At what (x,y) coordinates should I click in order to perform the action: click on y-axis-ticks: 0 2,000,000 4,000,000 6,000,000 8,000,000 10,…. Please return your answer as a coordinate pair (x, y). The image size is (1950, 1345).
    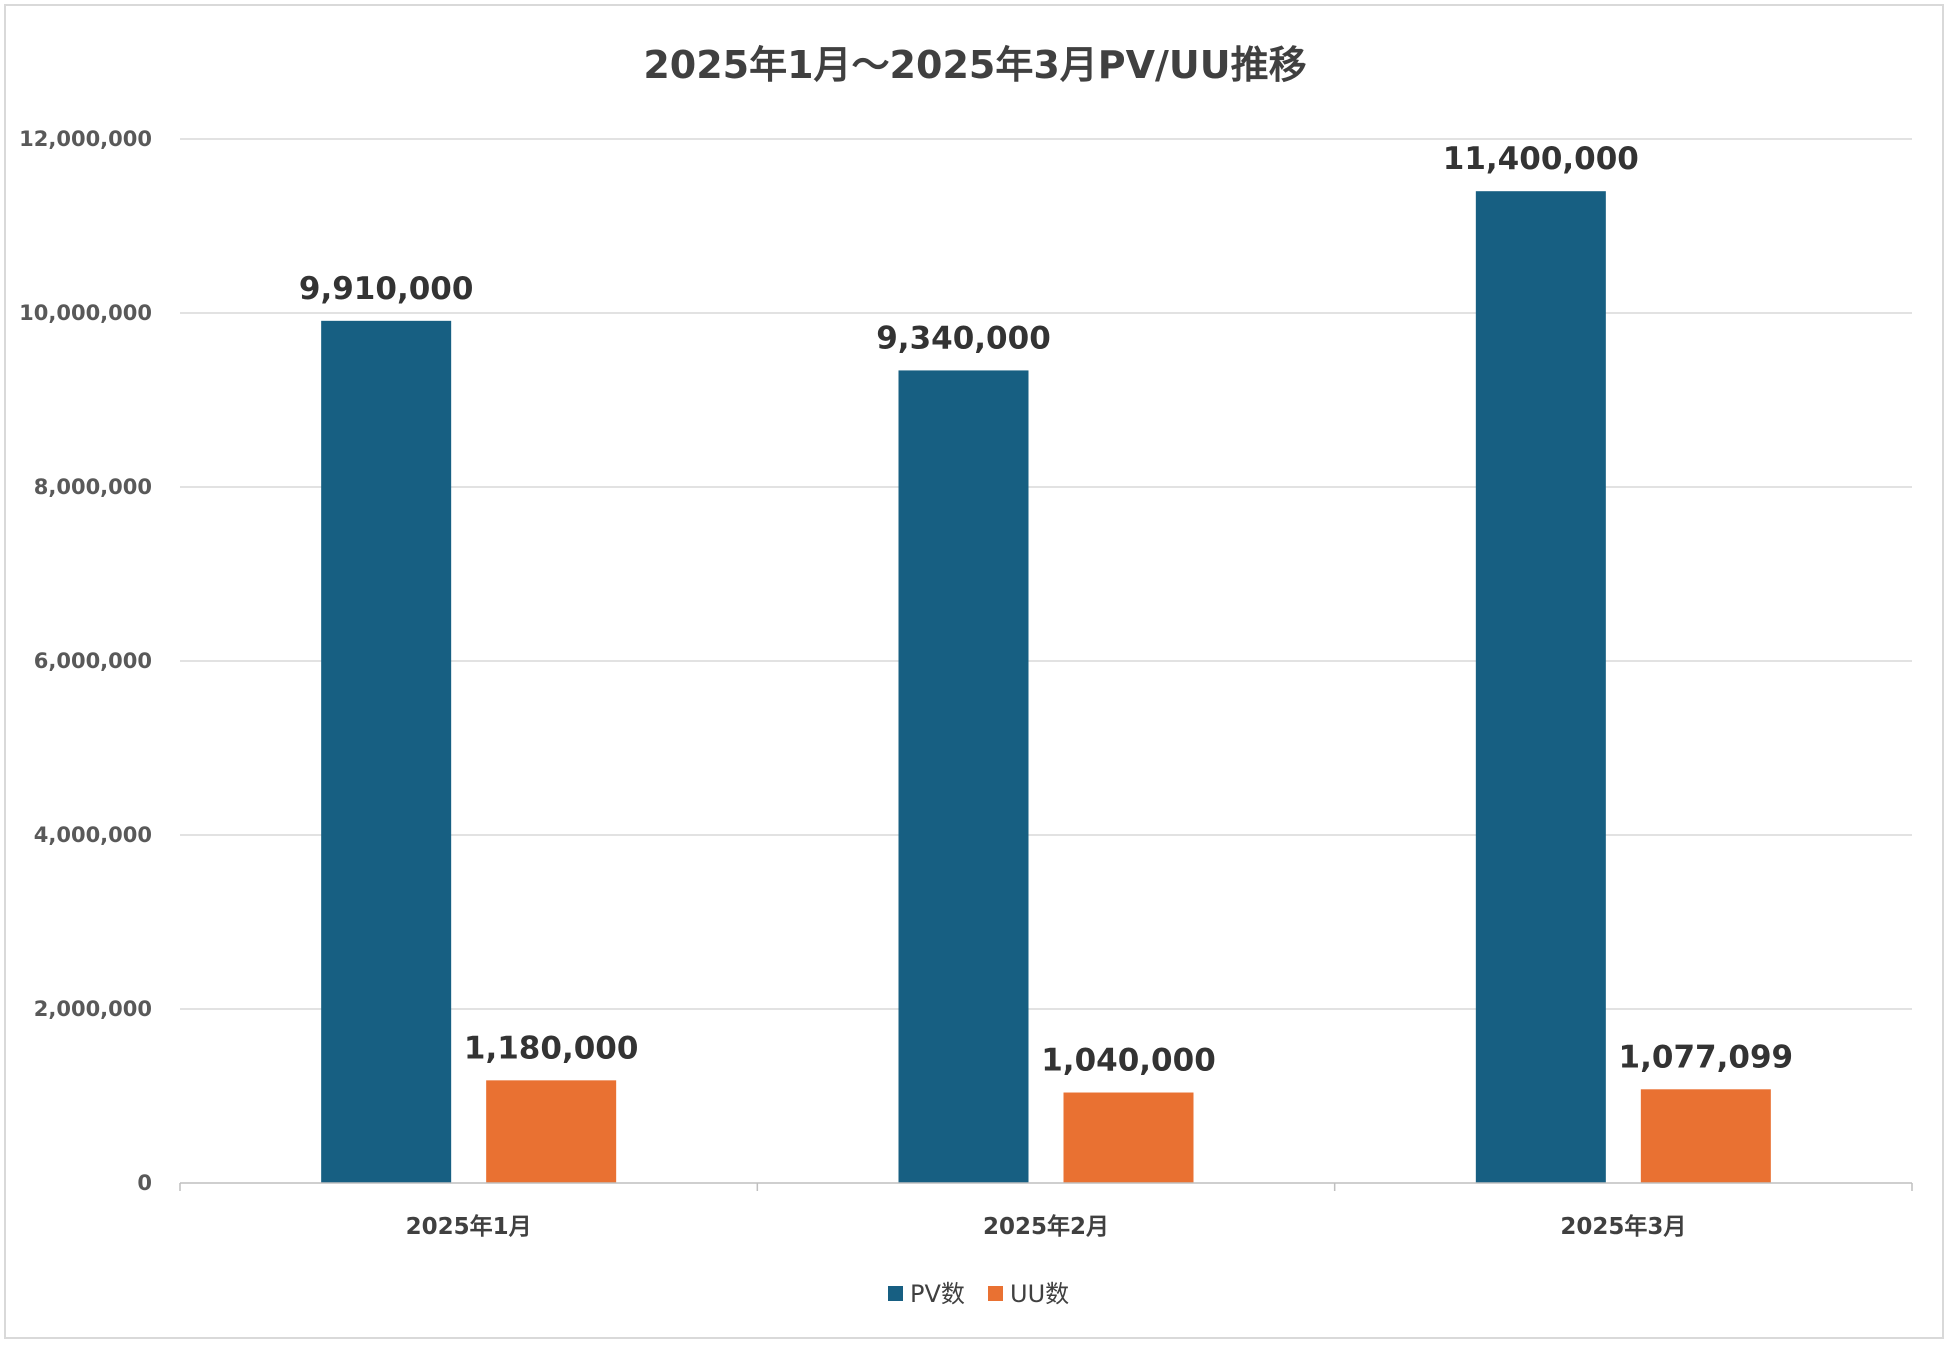
    Looking at the image, I should click on (85, 661).